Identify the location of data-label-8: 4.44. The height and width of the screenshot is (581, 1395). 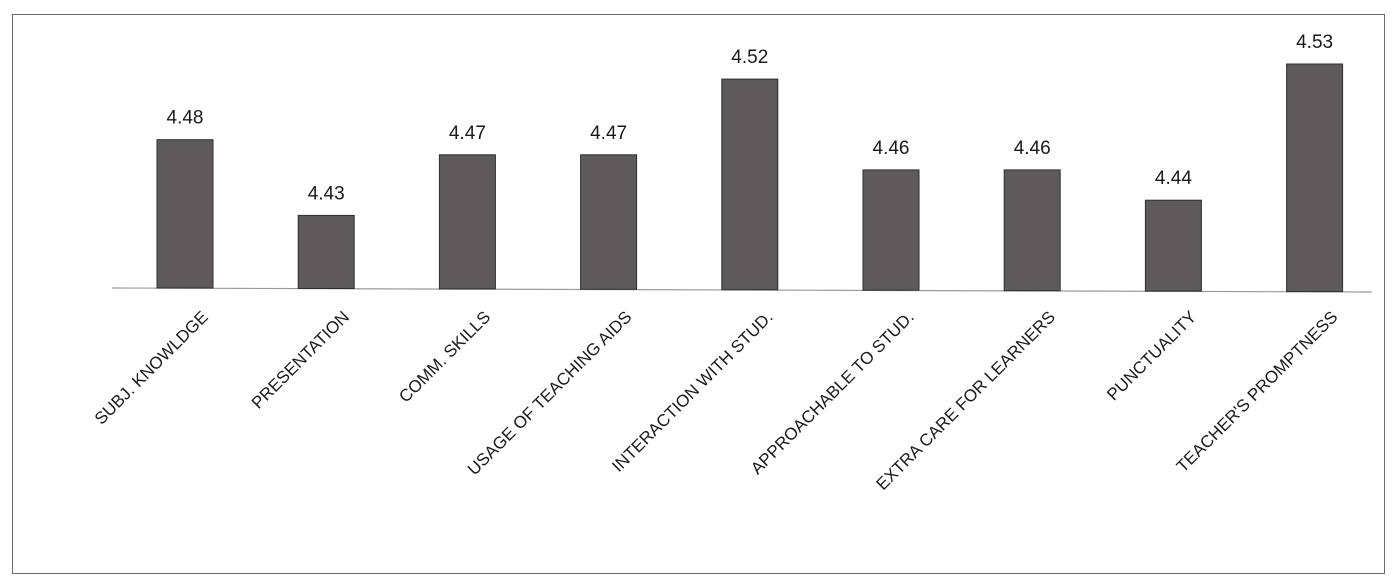
(1173, 178).